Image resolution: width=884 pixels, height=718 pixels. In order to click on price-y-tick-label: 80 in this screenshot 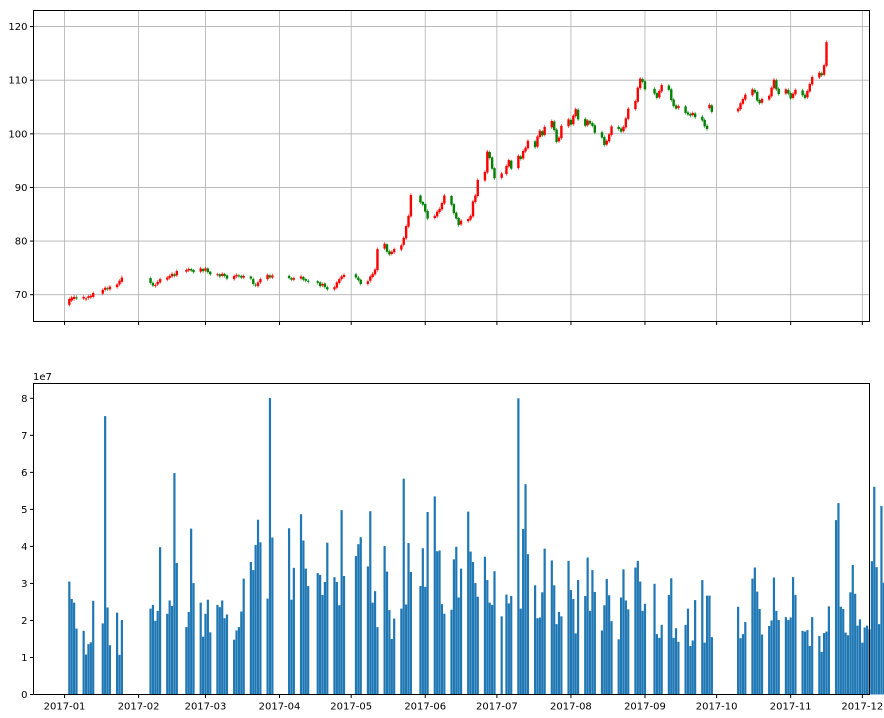, I will do `click(21, 242)`.